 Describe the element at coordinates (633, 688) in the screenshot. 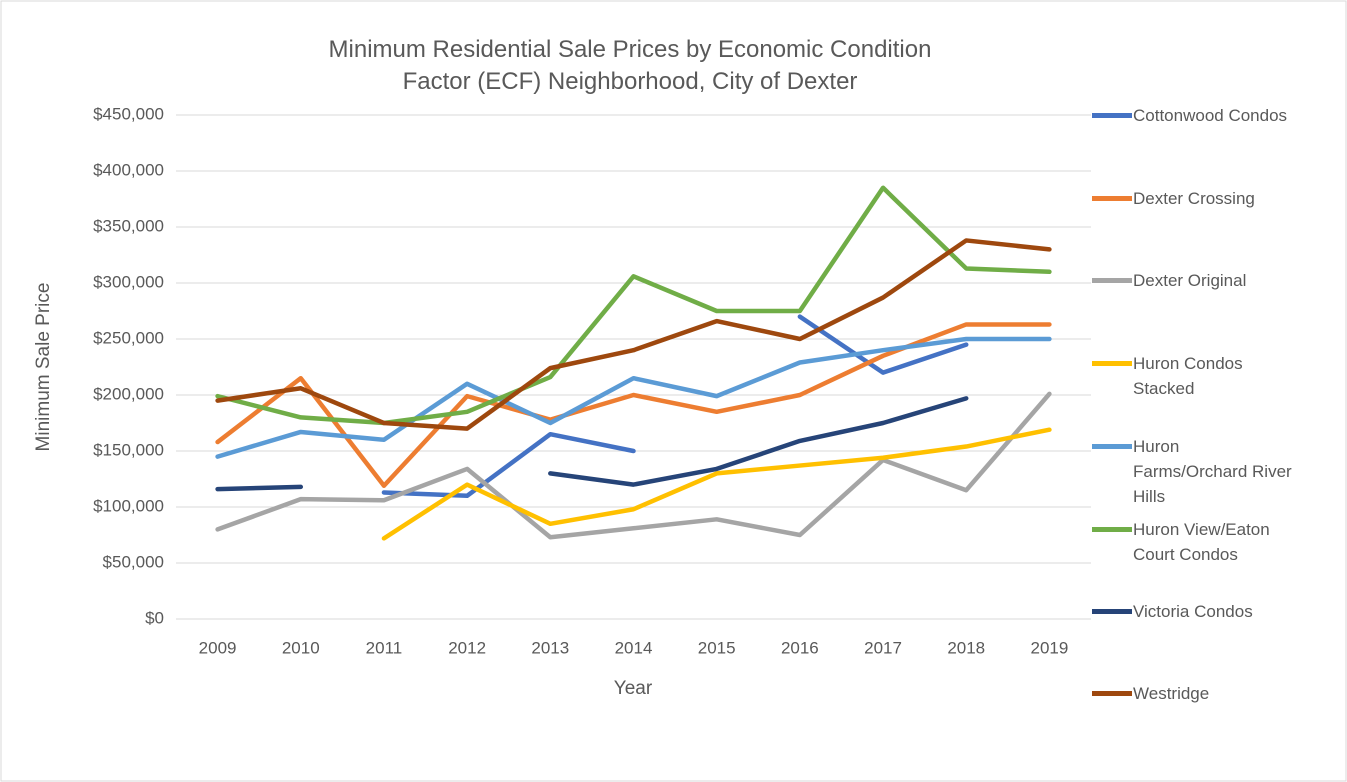

I see `x-axis-label: Year` at that location.